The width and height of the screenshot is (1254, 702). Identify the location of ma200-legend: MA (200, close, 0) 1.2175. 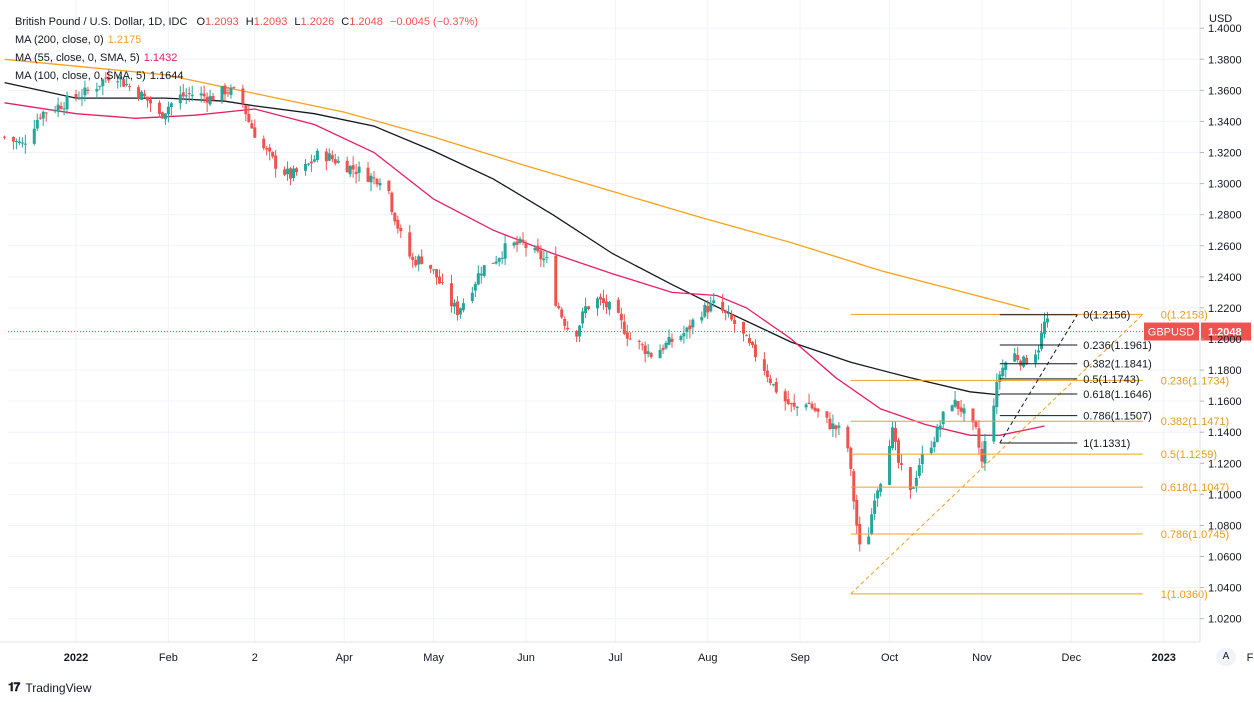
(246, 40).